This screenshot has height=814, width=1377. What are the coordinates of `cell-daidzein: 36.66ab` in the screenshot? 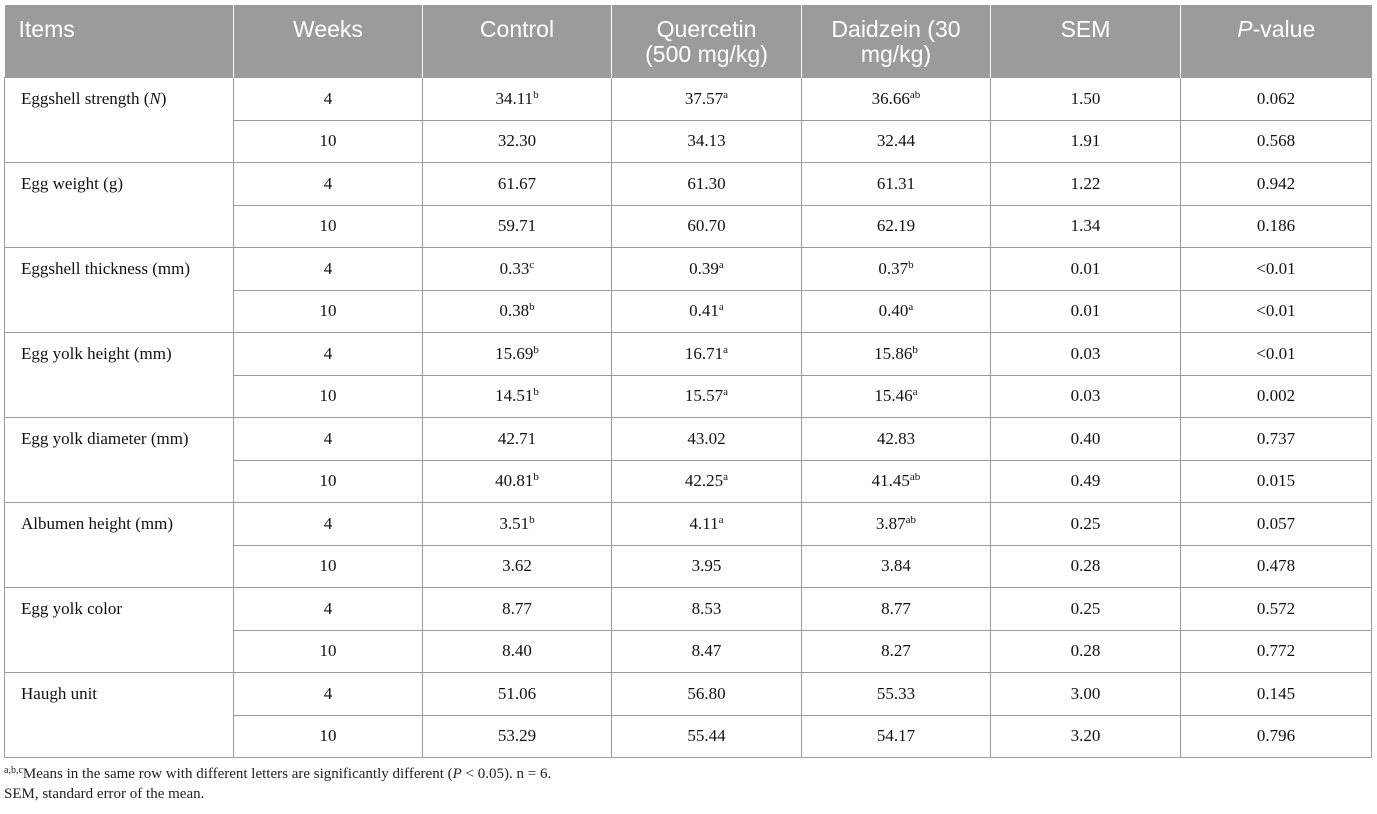 It's located at (896, 99).